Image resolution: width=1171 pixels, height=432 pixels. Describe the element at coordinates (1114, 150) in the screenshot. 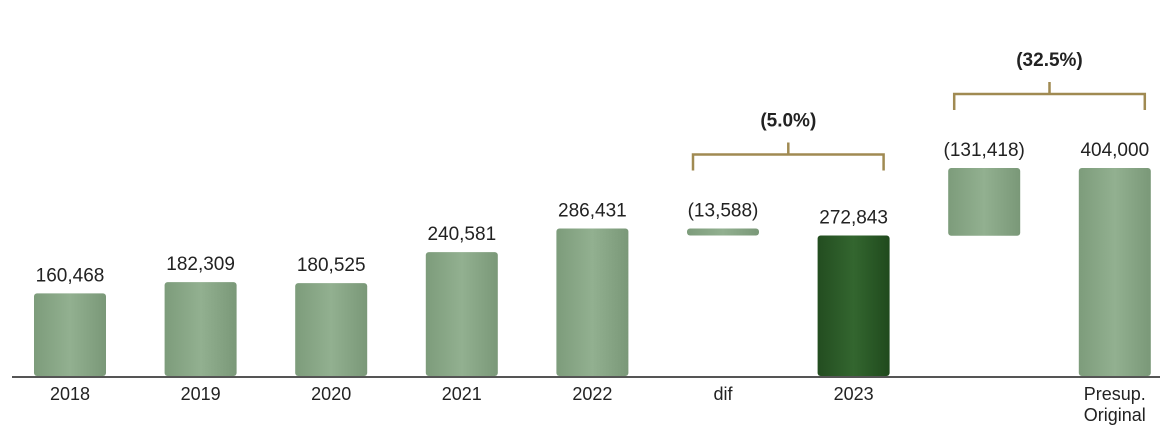

I see `data-label: 404,000` at that location.